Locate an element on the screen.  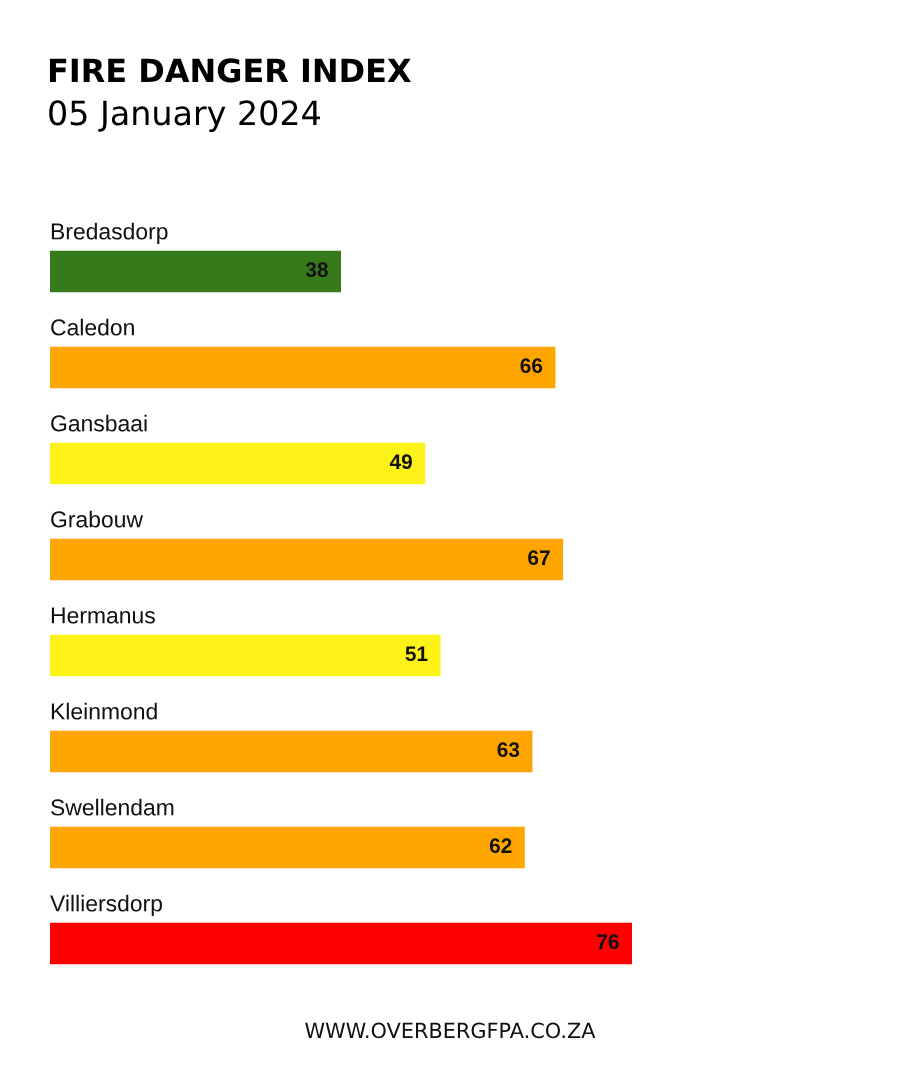
chart-subtitle: 05 January 2024 is located at coordinates (184, 116).